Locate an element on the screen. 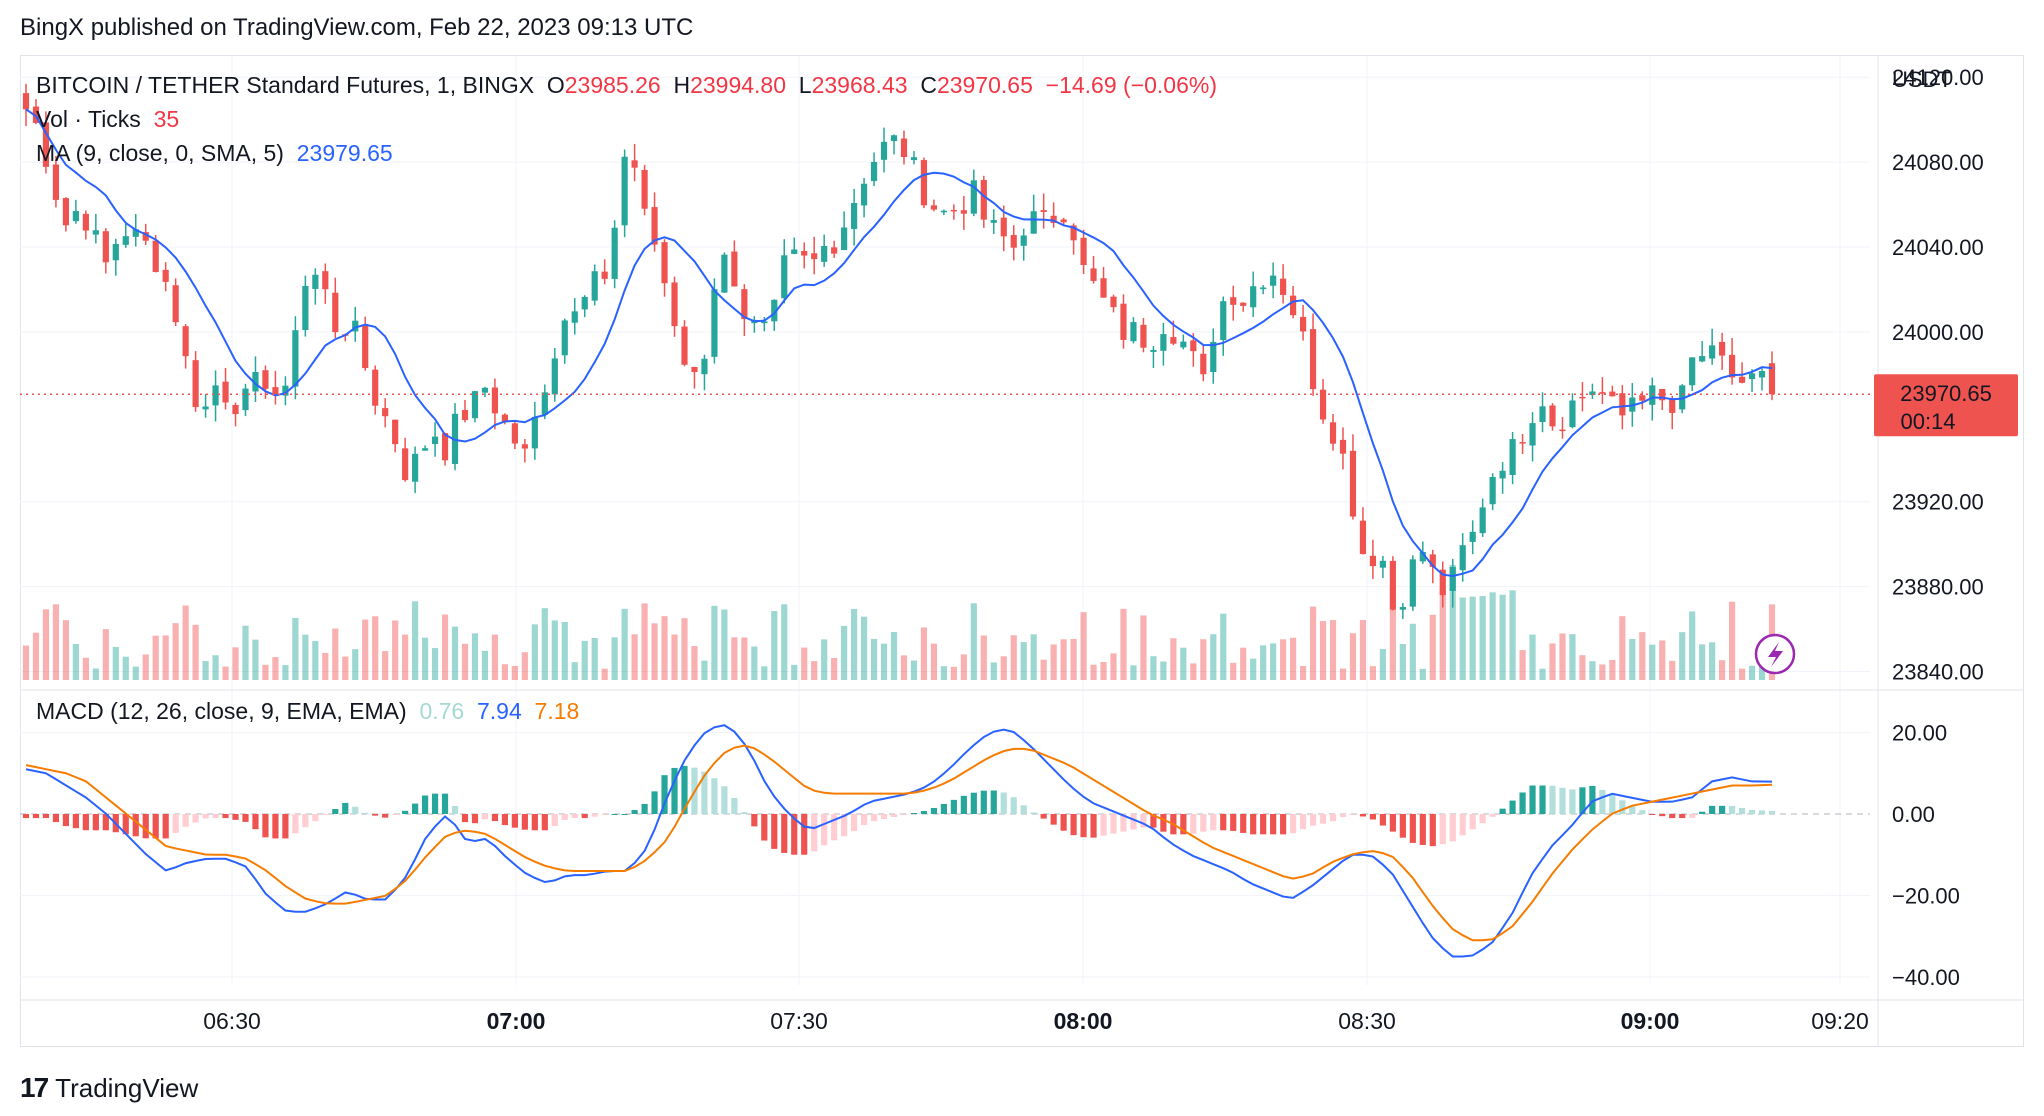 The height and width of the screenshot is (1116, 2044). time-tick-label: 09:00 is located at coordinates (1650, 1021).